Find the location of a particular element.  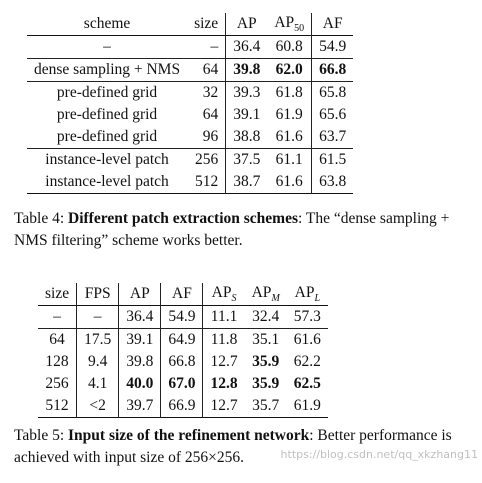

header-scheme: scheme is located at coordinates (107, 23).